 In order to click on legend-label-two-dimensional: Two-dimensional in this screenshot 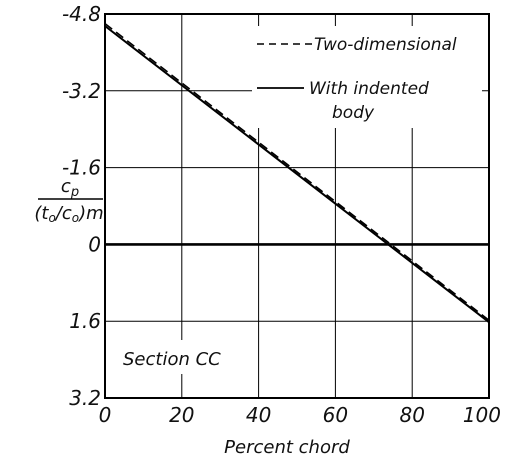, I will do `click(385, 45)`.